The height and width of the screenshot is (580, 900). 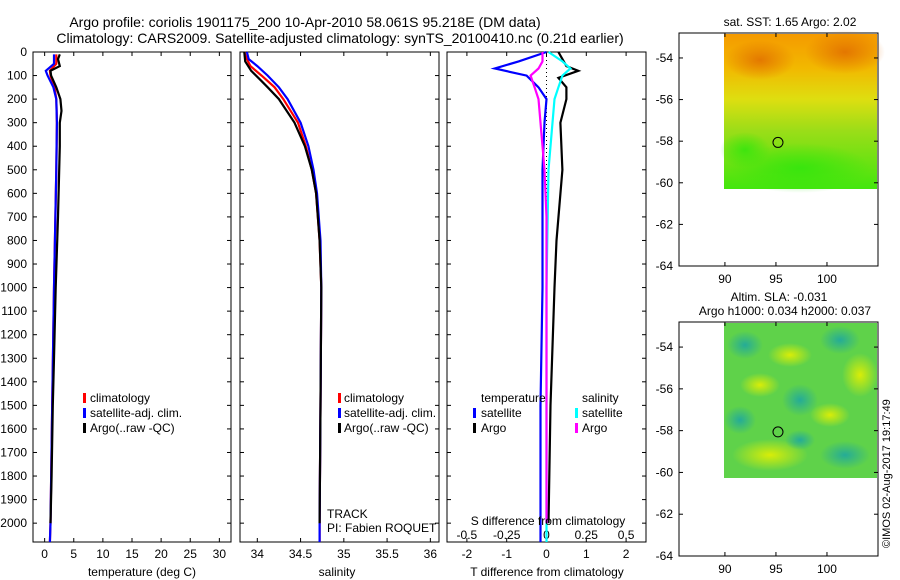 I want to click on series-line-temperature-argo, so click(x=564, y=287).